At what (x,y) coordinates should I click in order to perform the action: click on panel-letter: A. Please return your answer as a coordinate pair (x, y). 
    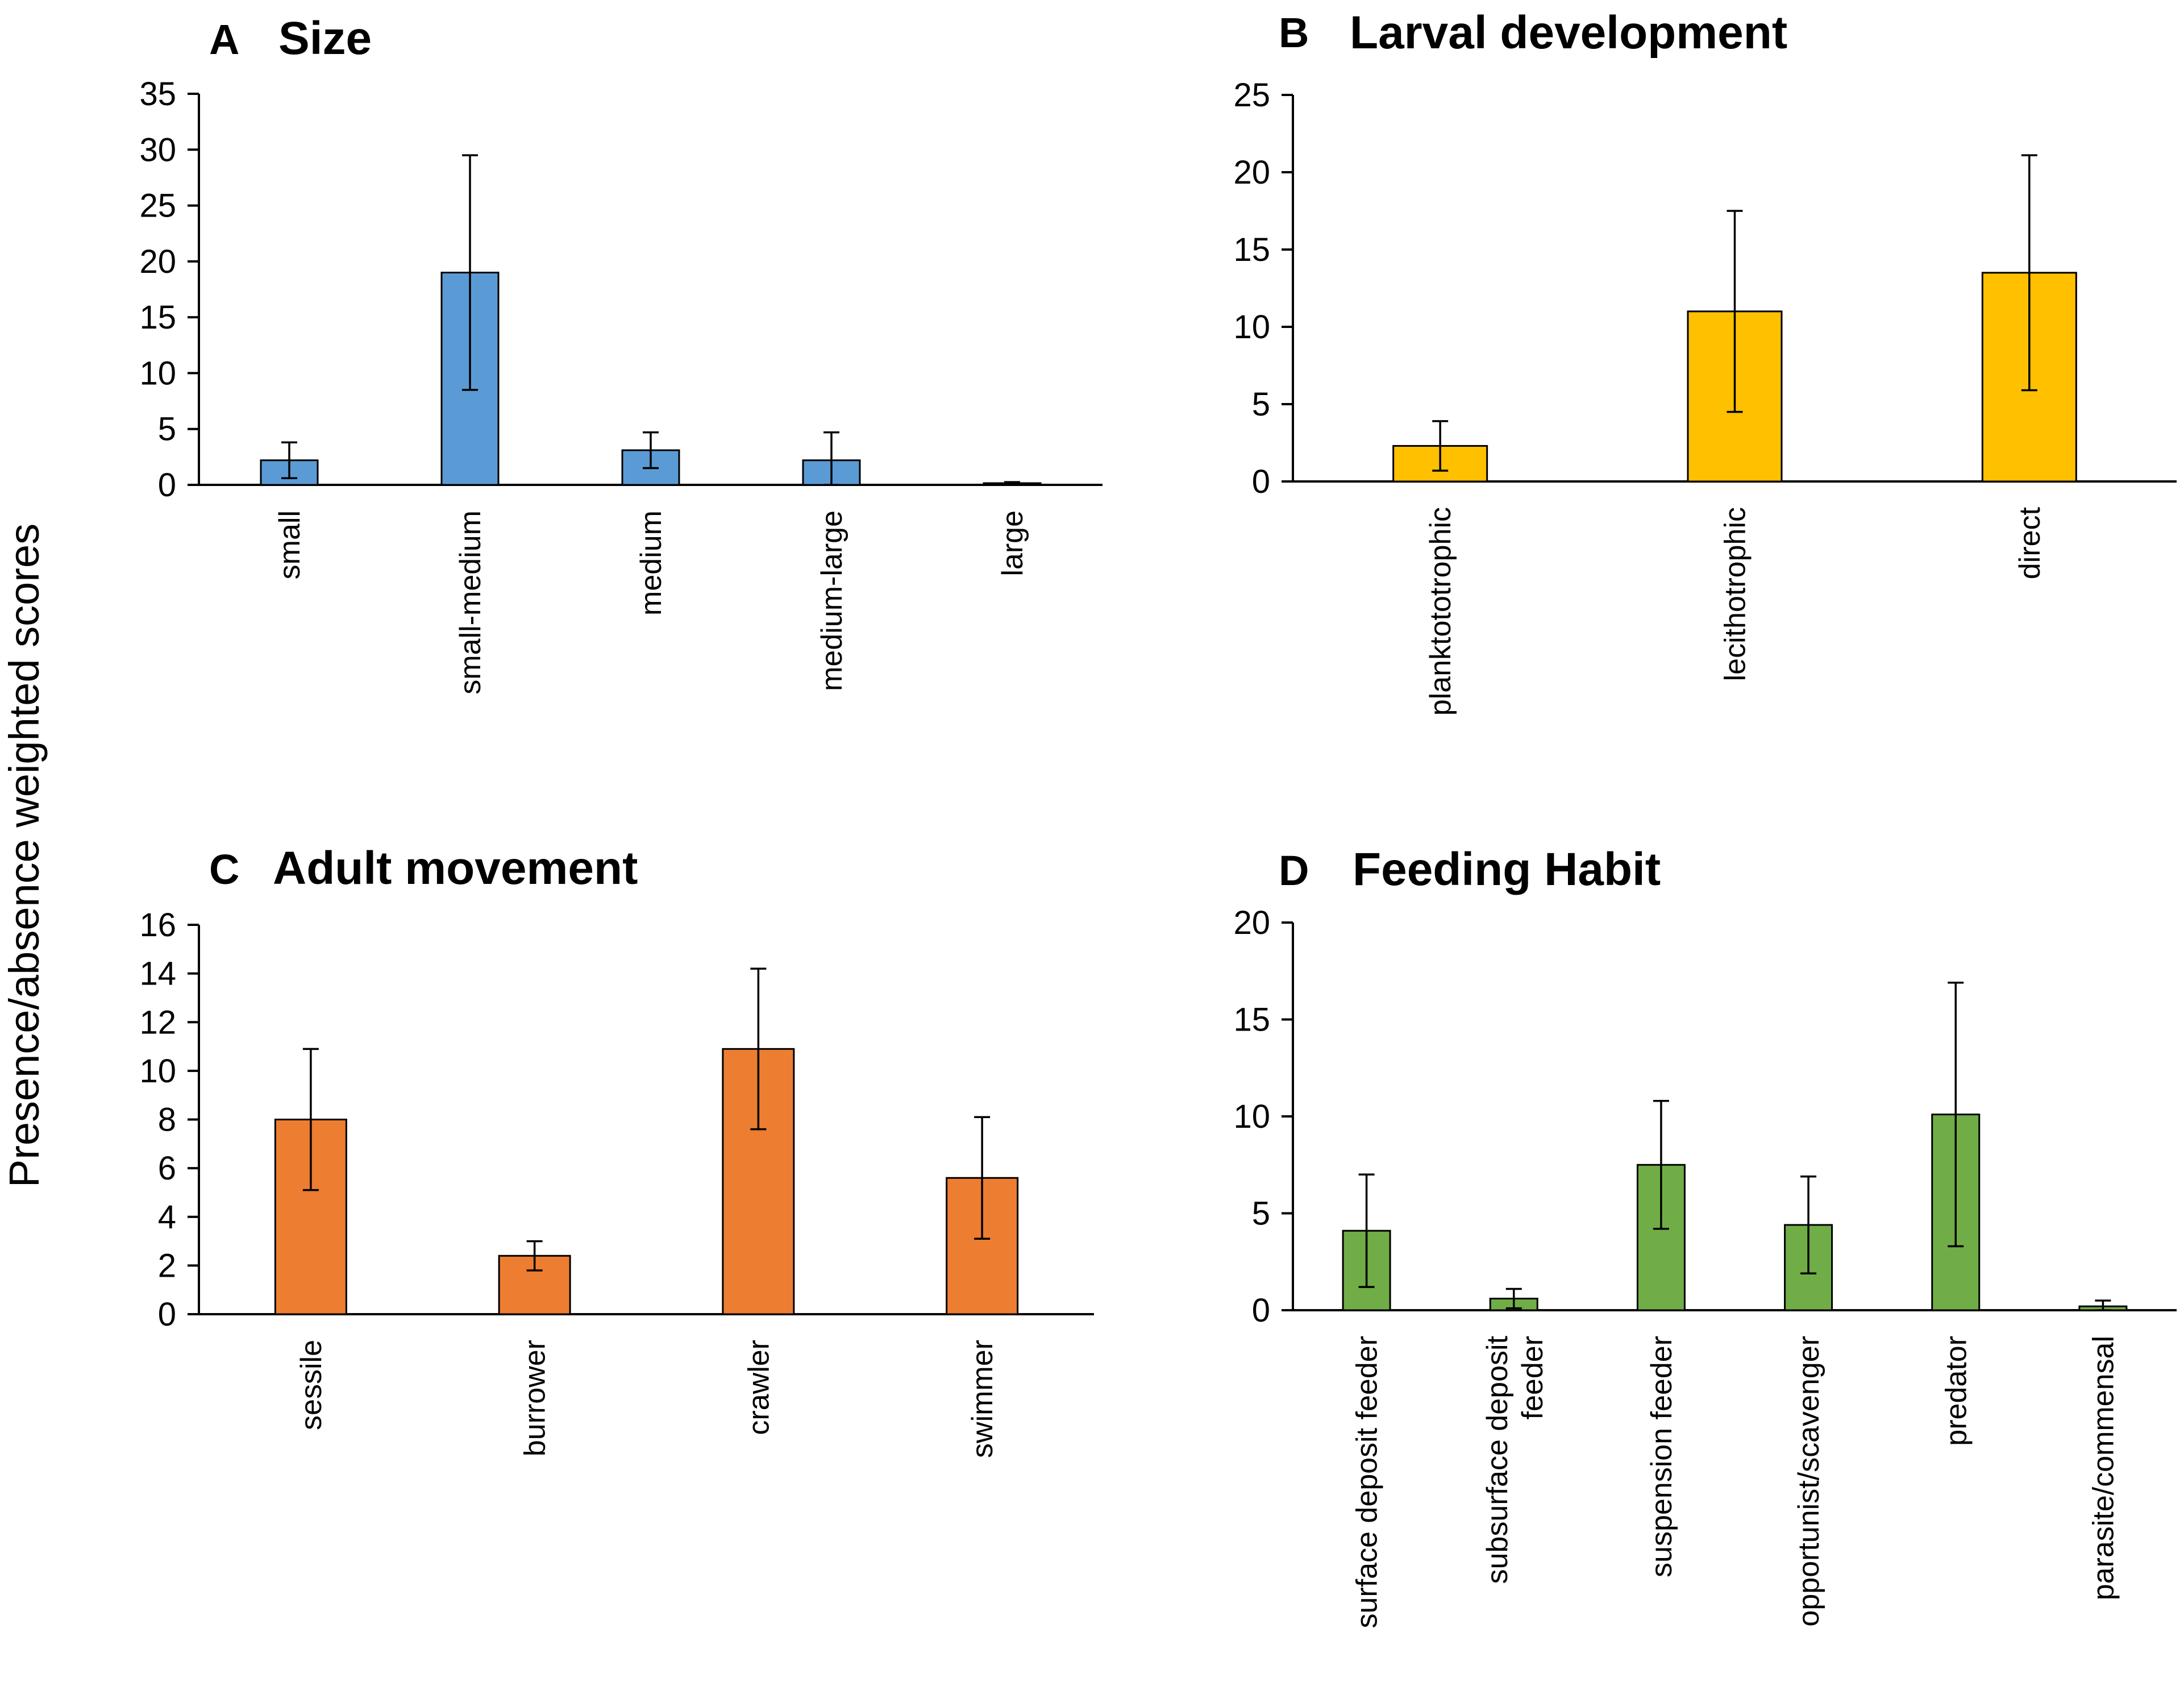
    Looking at the image, I should click on (224, 40).